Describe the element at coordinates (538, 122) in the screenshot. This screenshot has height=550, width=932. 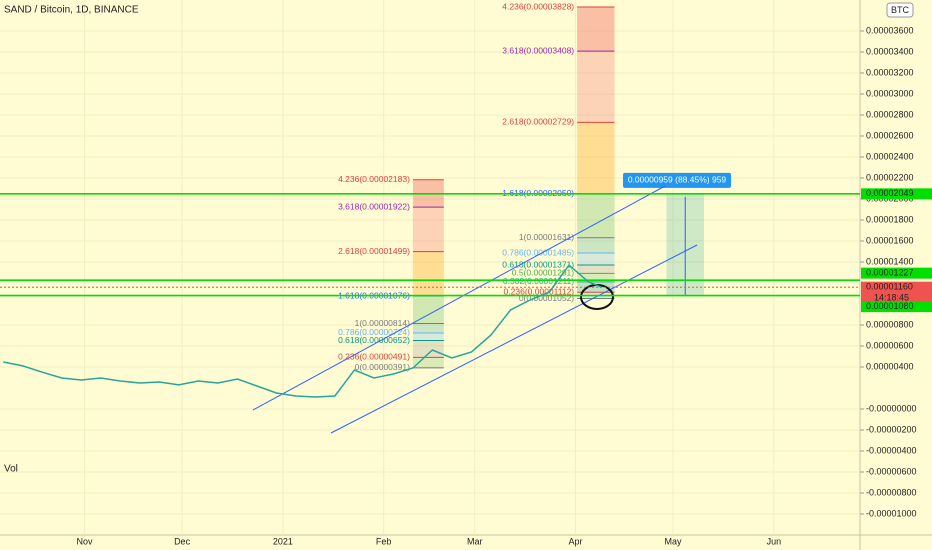
I see `fib-label: 2.618(0.00002729)` at that location.